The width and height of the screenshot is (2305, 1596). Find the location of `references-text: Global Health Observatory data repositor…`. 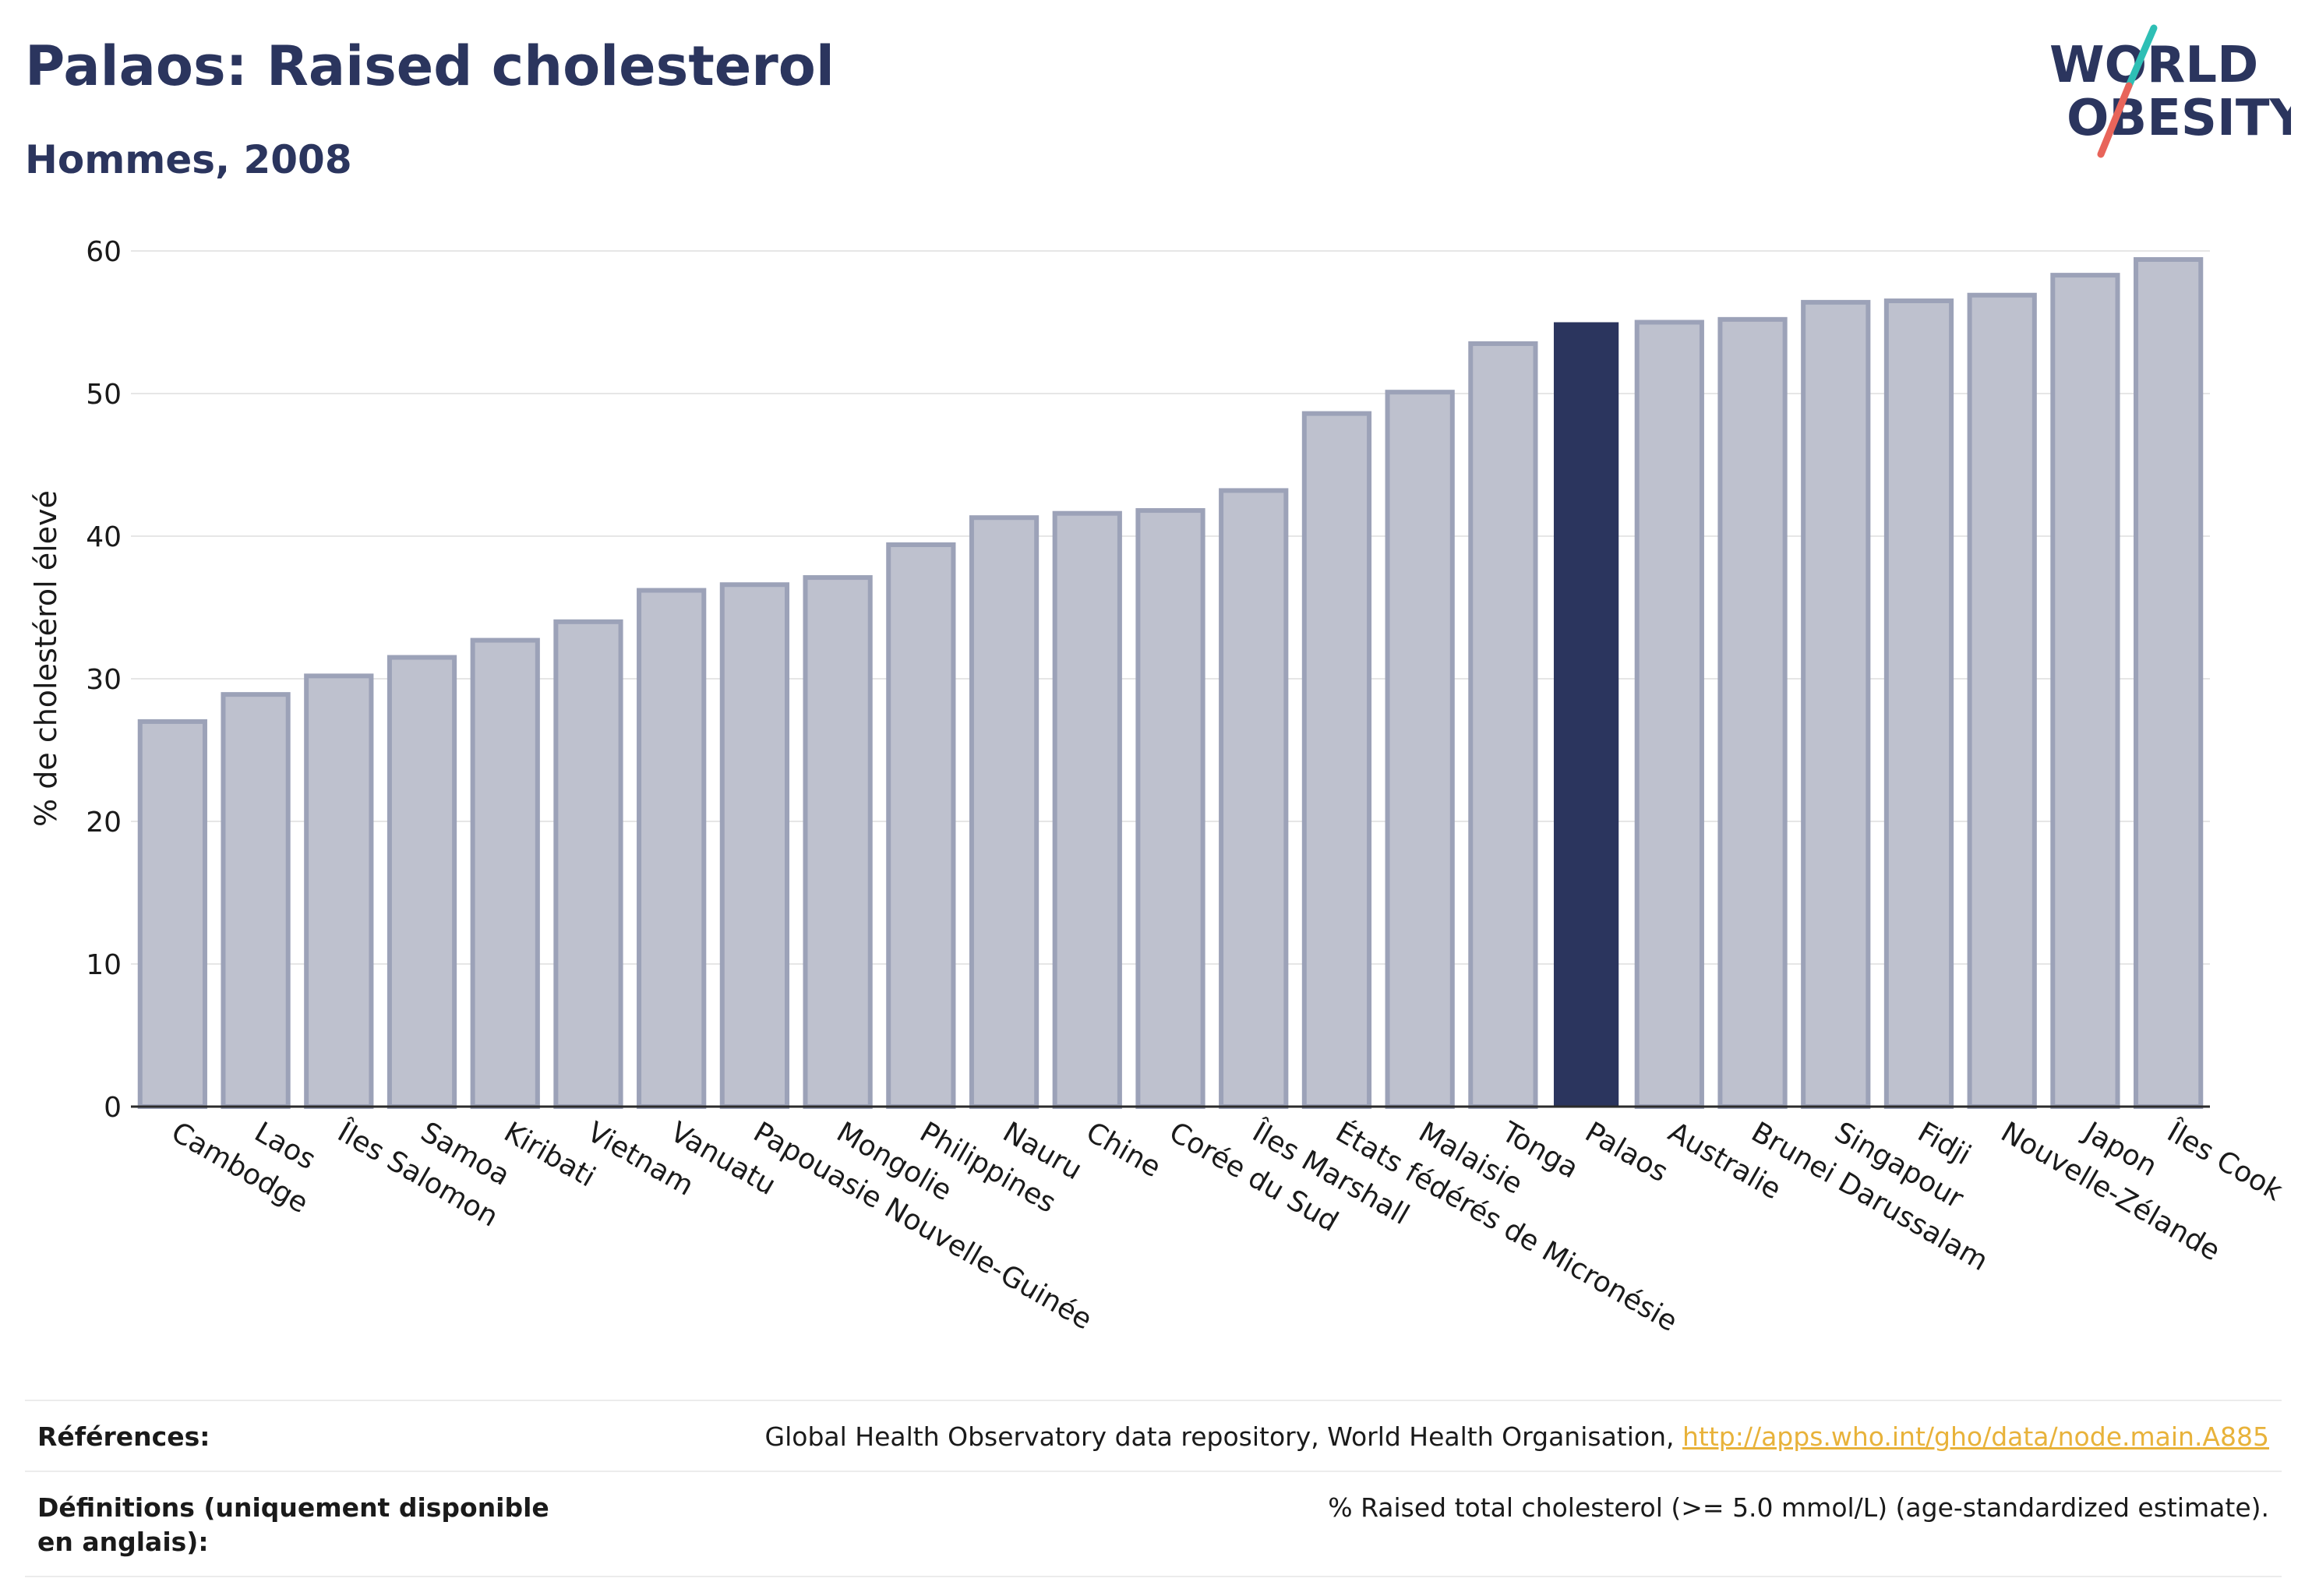

references-text: Global Health Observatory data repositor… is located at coordinates (1223, 1436).